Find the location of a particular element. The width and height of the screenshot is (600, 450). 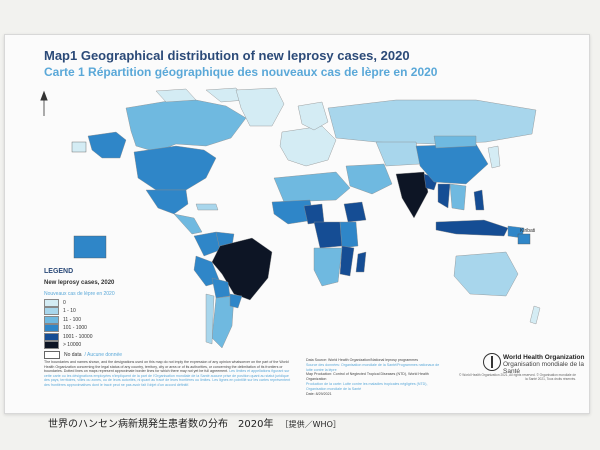

region-mozambique is located at coordinates (347, 261).